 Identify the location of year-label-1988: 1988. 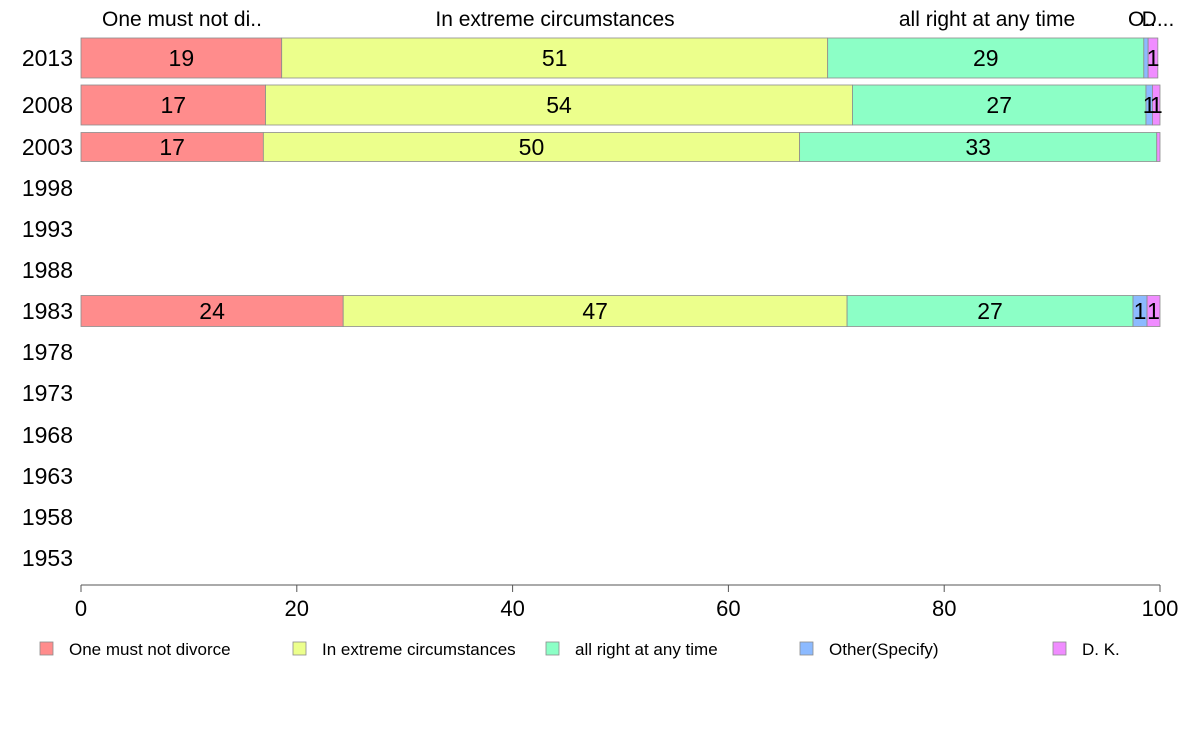
(47, 270).